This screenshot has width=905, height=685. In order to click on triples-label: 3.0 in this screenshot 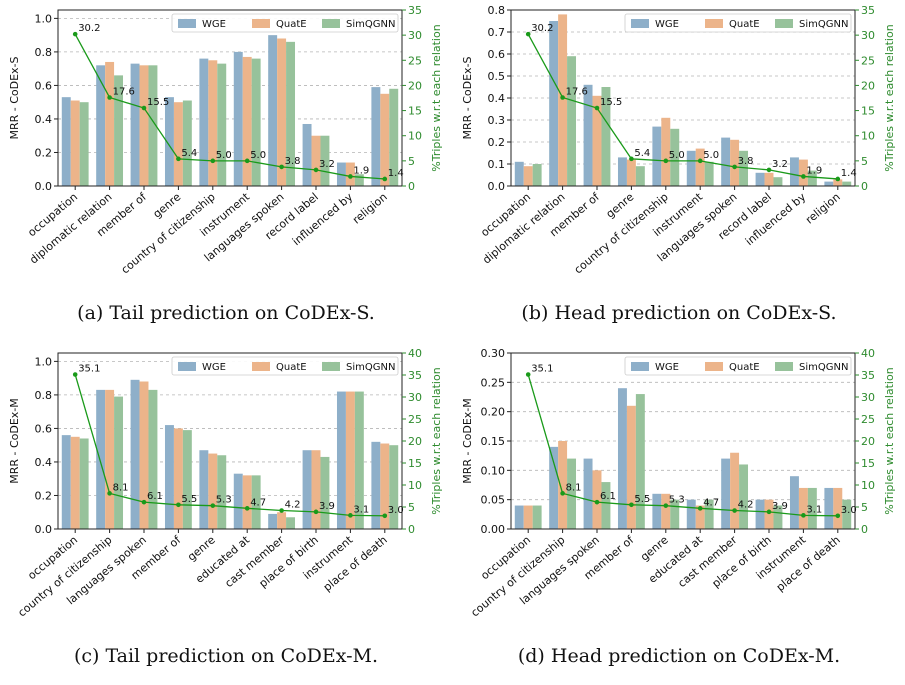, I will do `click(849, 510)`.